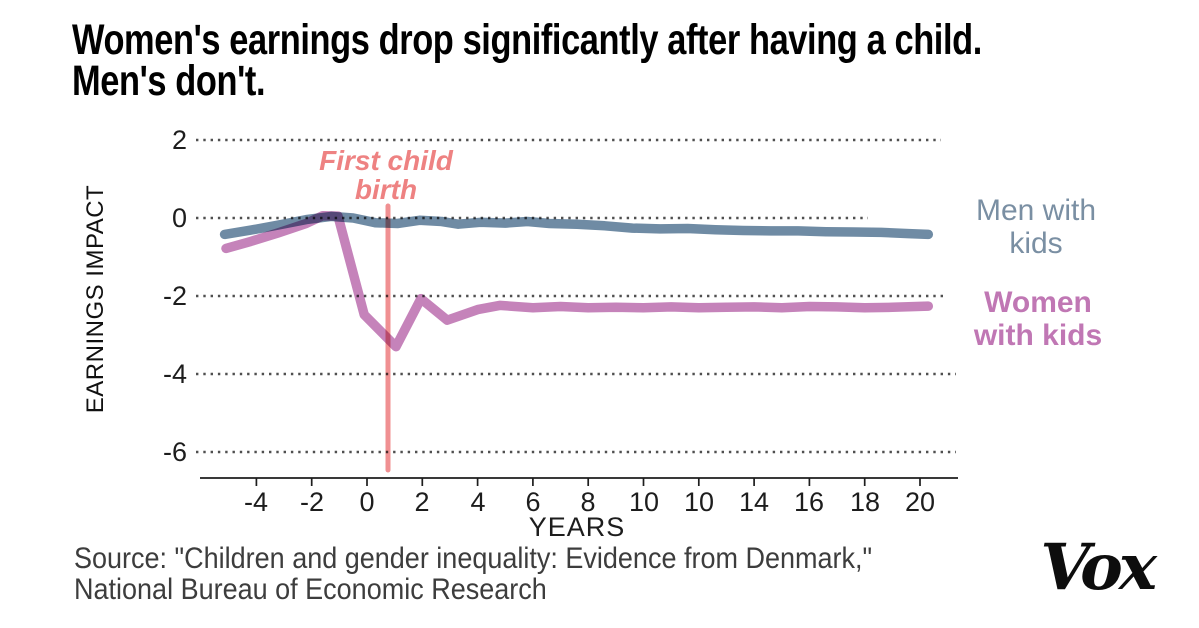  Describe the element at coordinates (588, 502) in the screenshot. I see `x-tick-label: 8` at that location.